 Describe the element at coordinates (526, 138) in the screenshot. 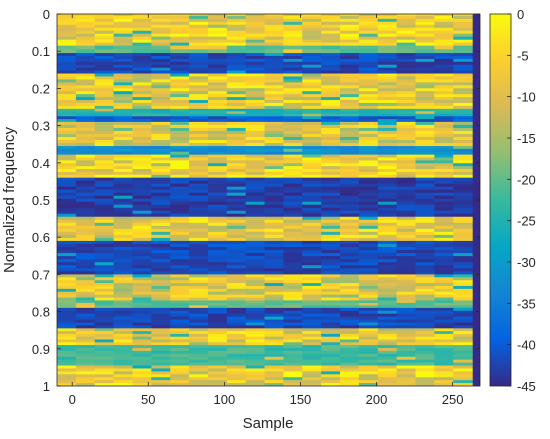

I see `colorbar-tick-label: -15` at that location.